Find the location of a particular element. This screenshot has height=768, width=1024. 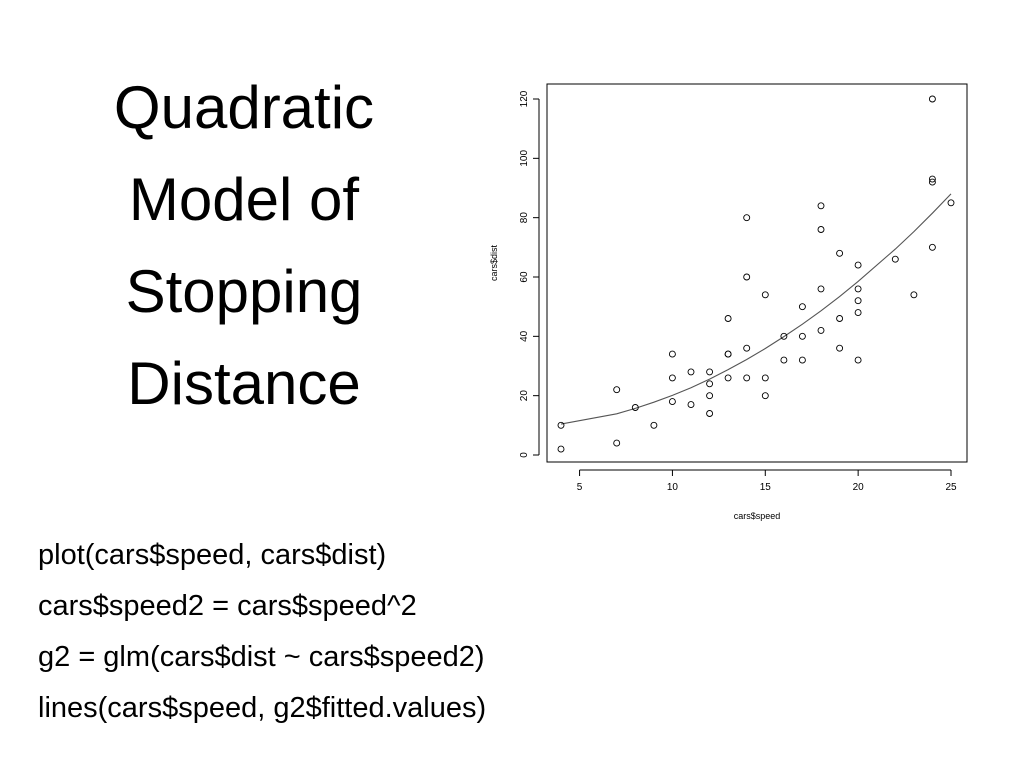

y-tick-label: 60 is located at coordinates (524, 277).